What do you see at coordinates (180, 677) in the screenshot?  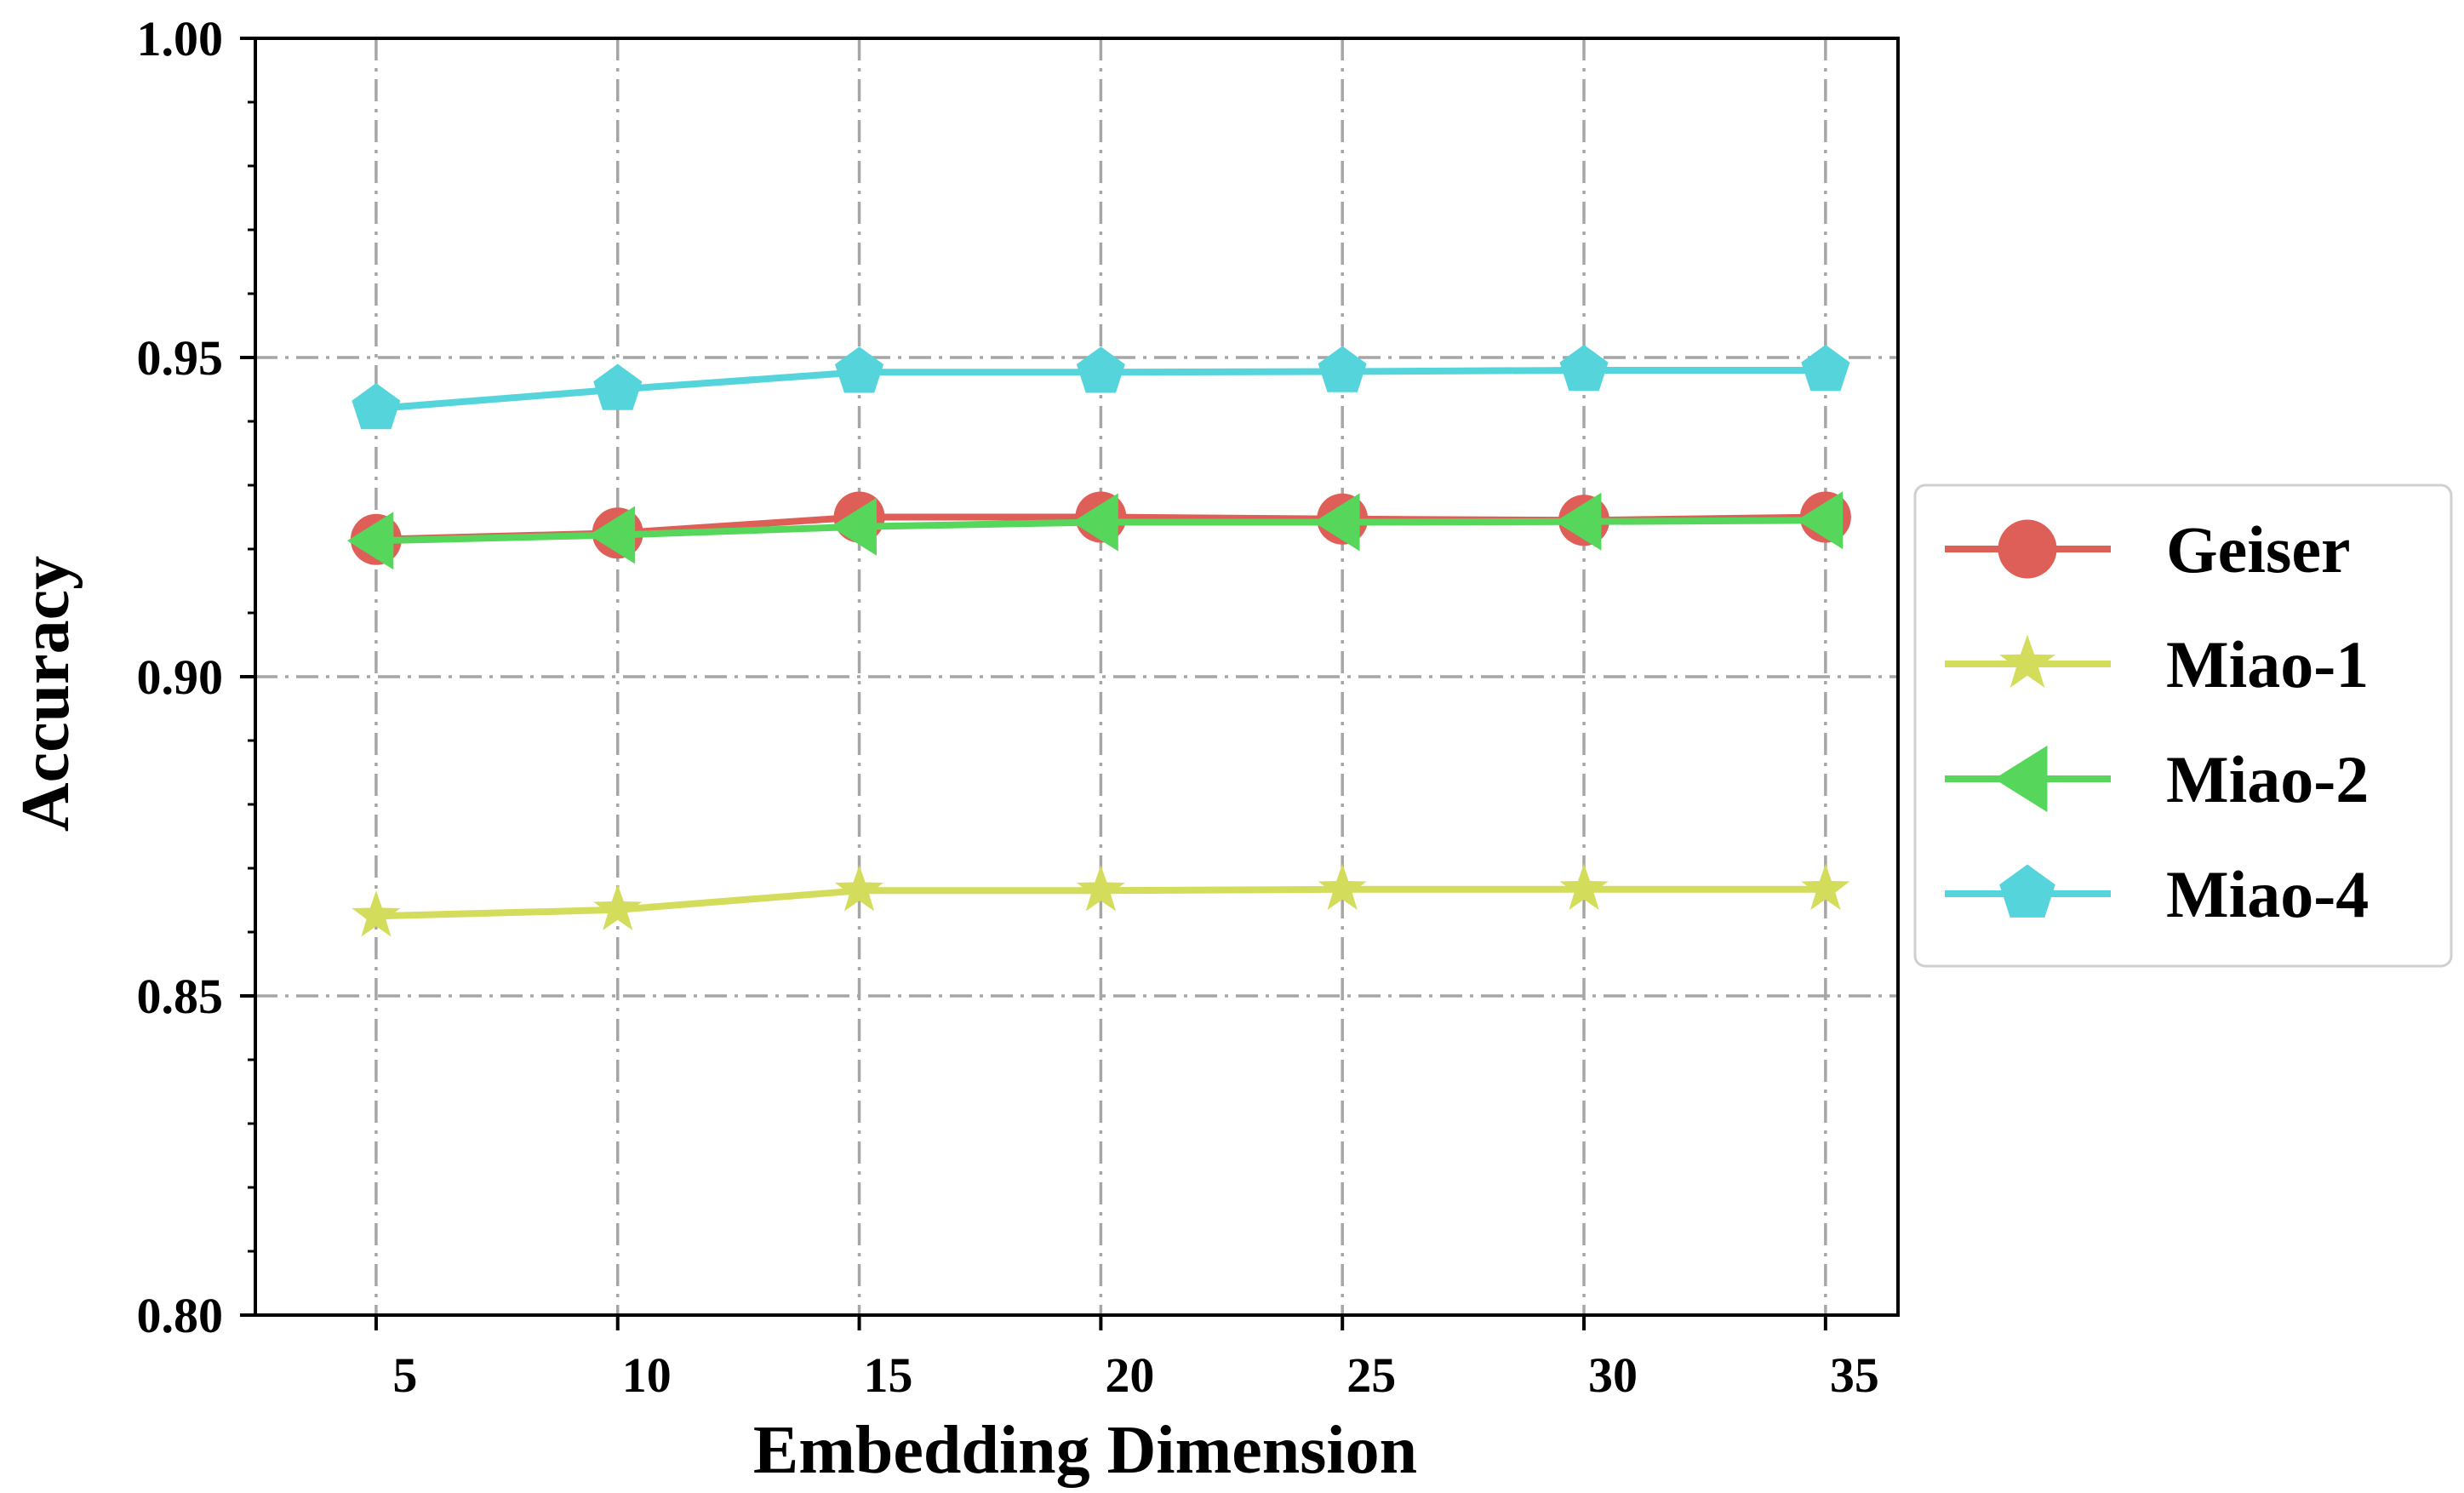 I see `y-tick-label: 0.90` at bounding box center [180, 677].